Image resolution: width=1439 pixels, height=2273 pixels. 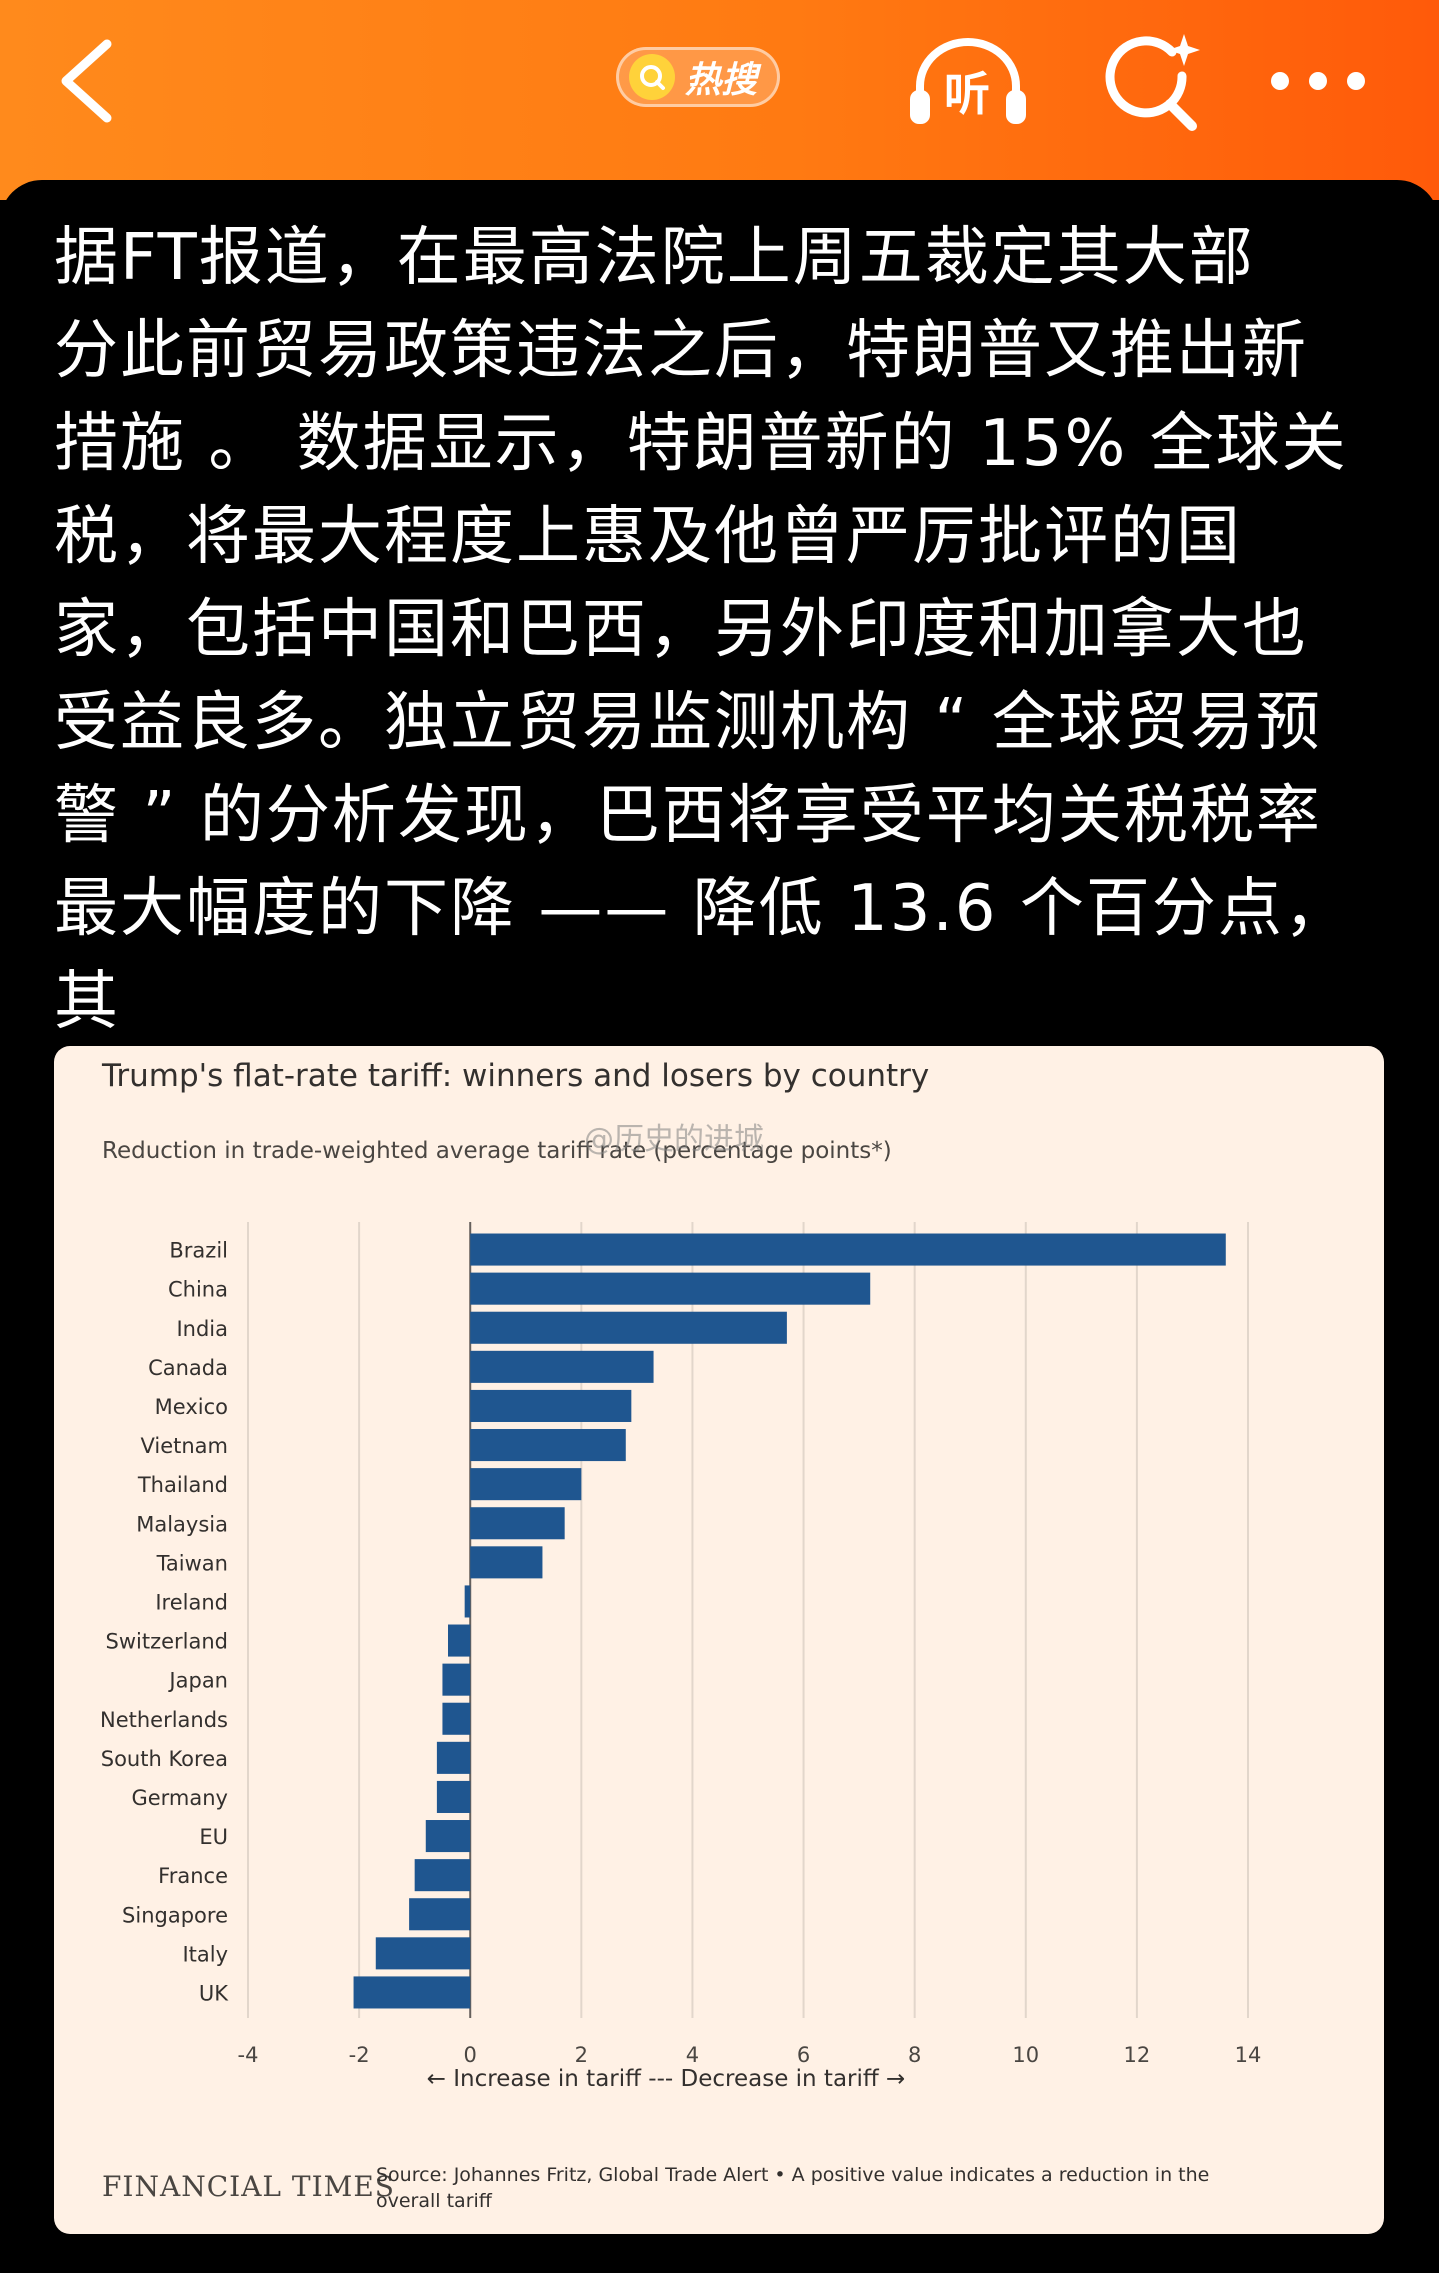 I want to click on top-bar, so click(x=719, y=100).